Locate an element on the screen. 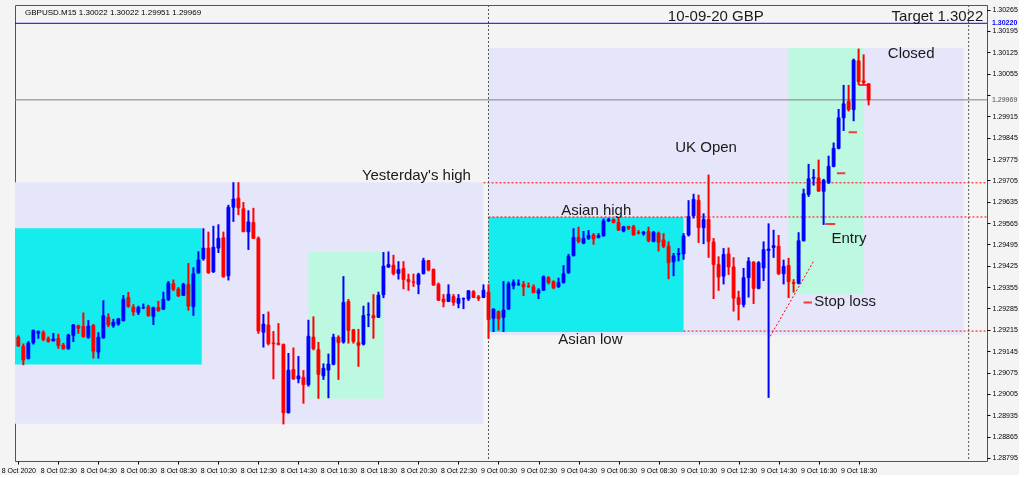  annotation: Stop loss is located at coordinates (845, 300).